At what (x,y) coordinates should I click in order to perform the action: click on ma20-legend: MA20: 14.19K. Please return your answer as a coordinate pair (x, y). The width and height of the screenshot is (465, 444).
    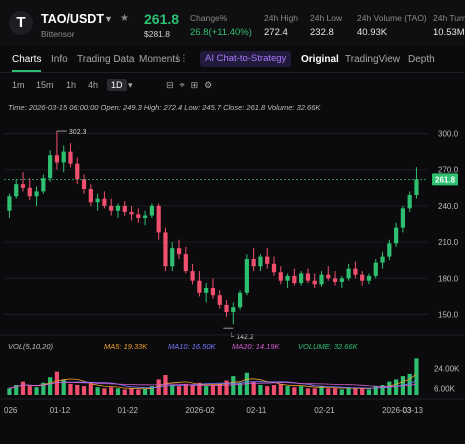
    Looking at the image, I should click on (256, 346).